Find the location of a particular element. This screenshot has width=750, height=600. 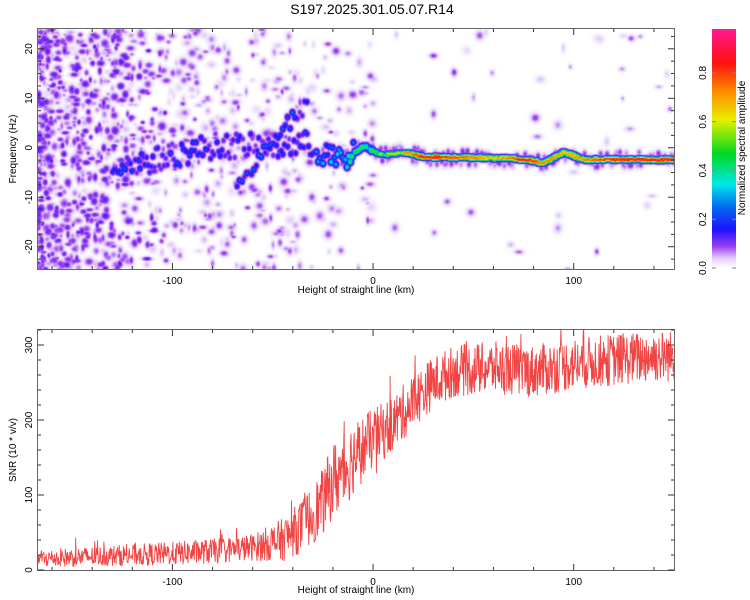

colorbar-label: Normalized spectral amplitude is located at coordinates (742, 147).